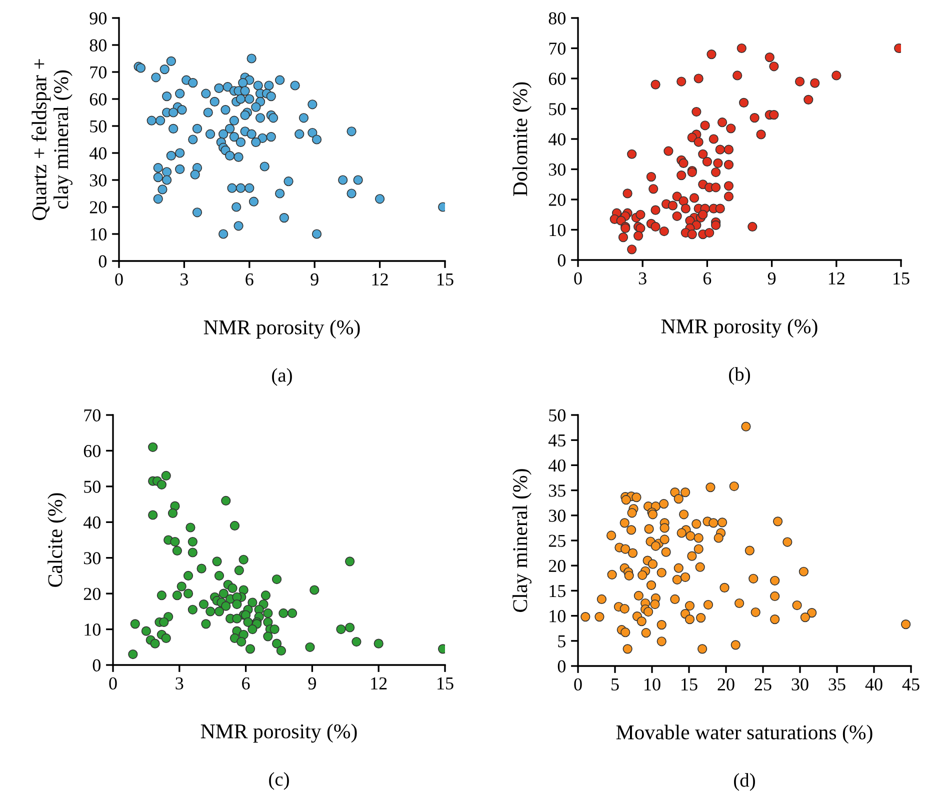 The height and width of the screenshot is (793, 925). What do you see at coordinates (763, 684) in the screenshot?
I see `x-tick-label: 25` at bounding box center [763, 684].